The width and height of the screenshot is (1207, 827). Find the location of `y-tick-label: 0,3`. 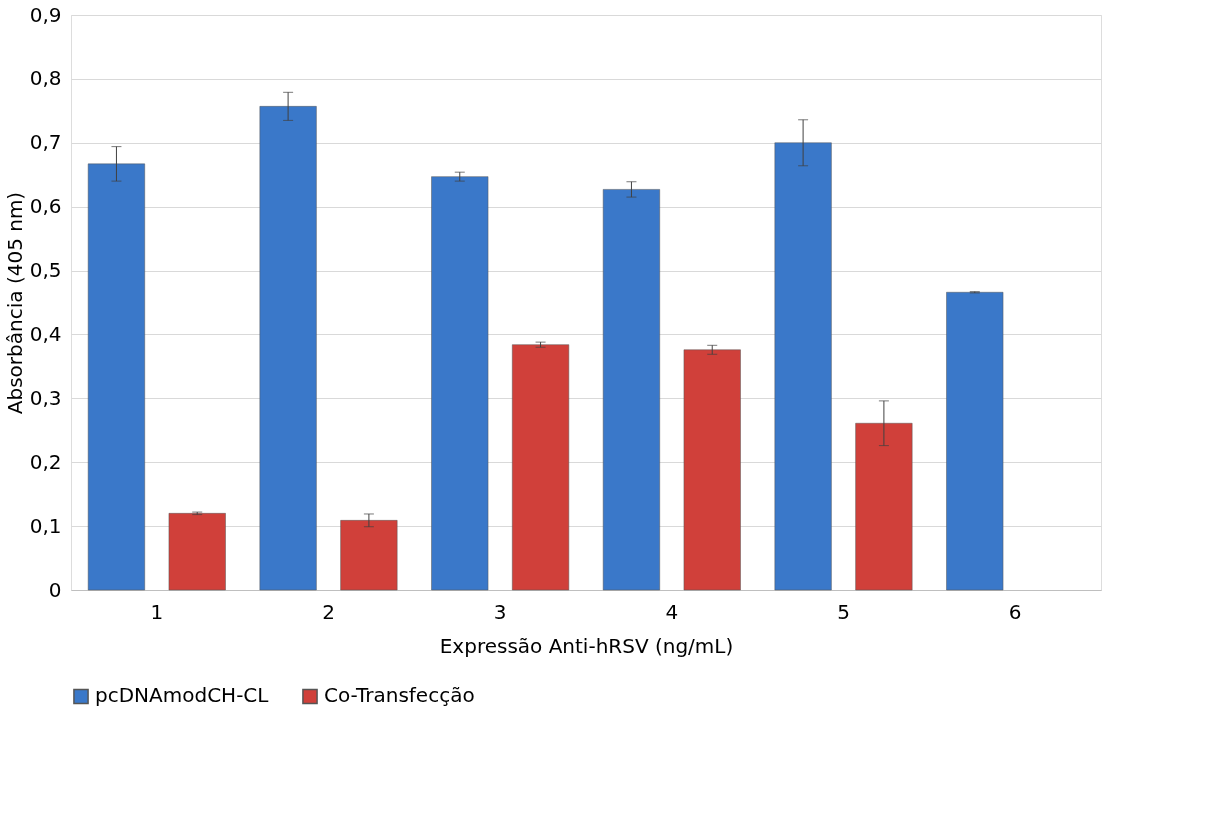

y-tick-label: 0,3 is located at coordinates (45, 397).